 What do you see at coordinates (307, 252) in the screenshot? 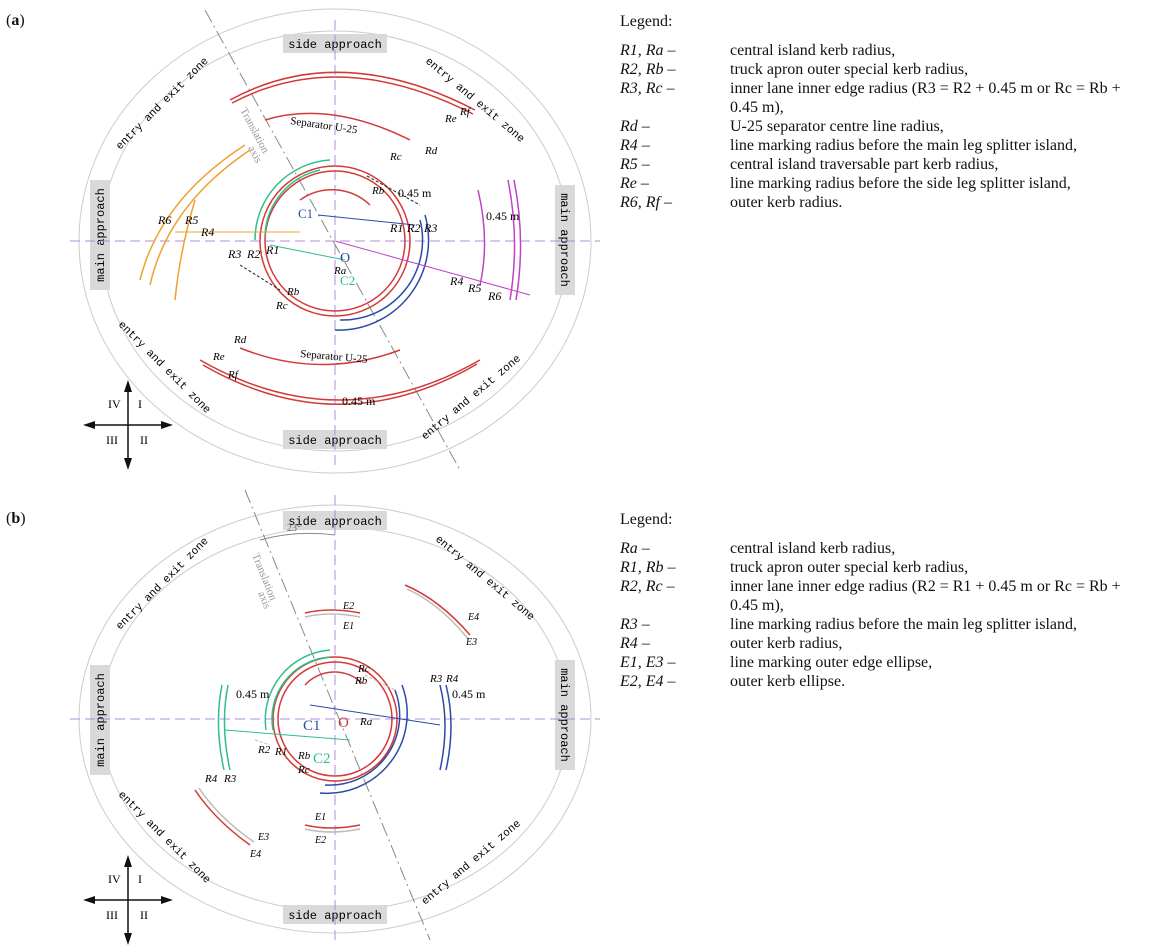
I see `radius-line-c2` at bounding box center [307, 252].